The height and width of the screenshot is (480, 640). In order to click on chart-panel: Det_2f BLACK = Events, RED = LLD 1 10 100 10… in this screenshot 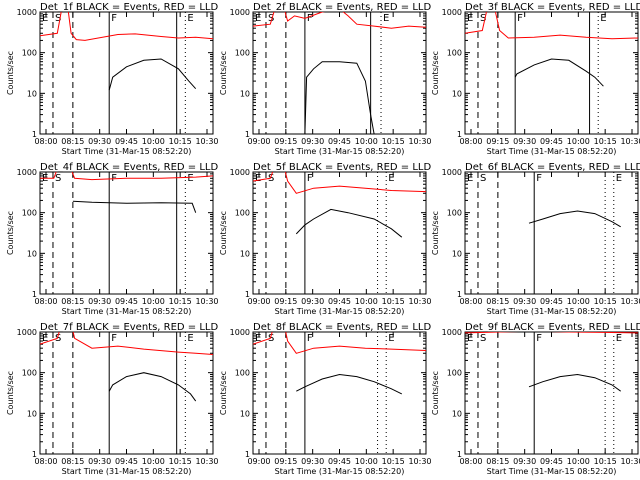, I will do `click(325, 79)`.